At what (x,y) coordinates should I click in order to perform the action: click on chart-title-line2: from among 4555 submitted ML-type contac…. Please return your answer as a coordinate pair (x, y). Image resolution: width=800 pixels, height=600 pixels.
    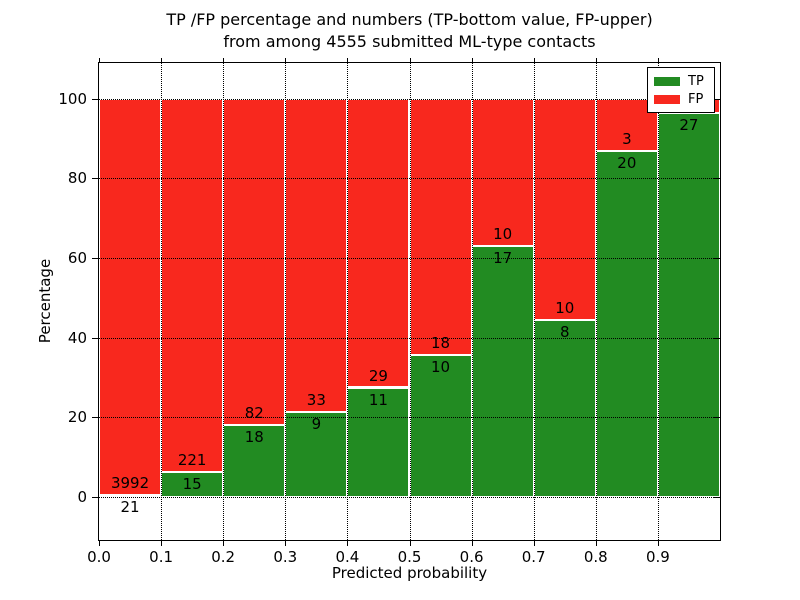
    Looking at the image, I should click on (409, 41).